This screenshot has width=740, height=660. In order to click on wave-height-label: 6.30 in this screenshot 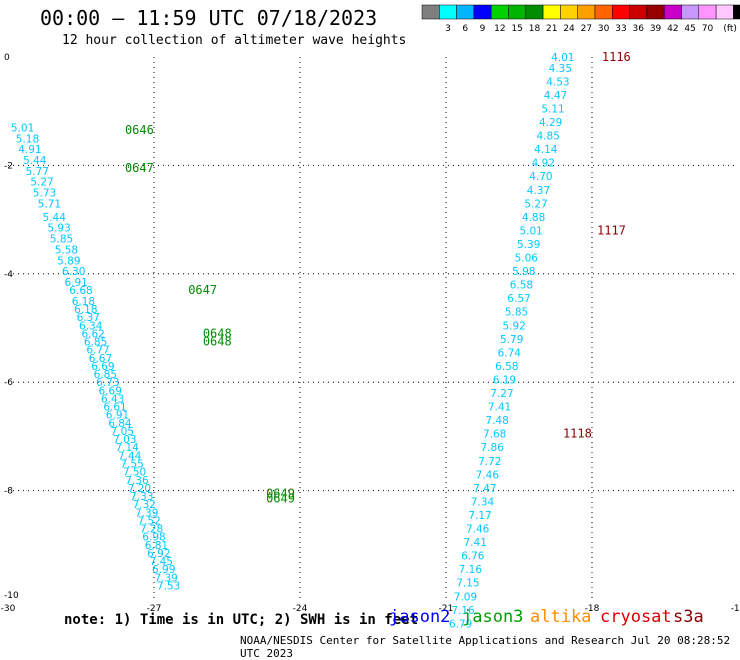, I will do `click(73, 272)`.